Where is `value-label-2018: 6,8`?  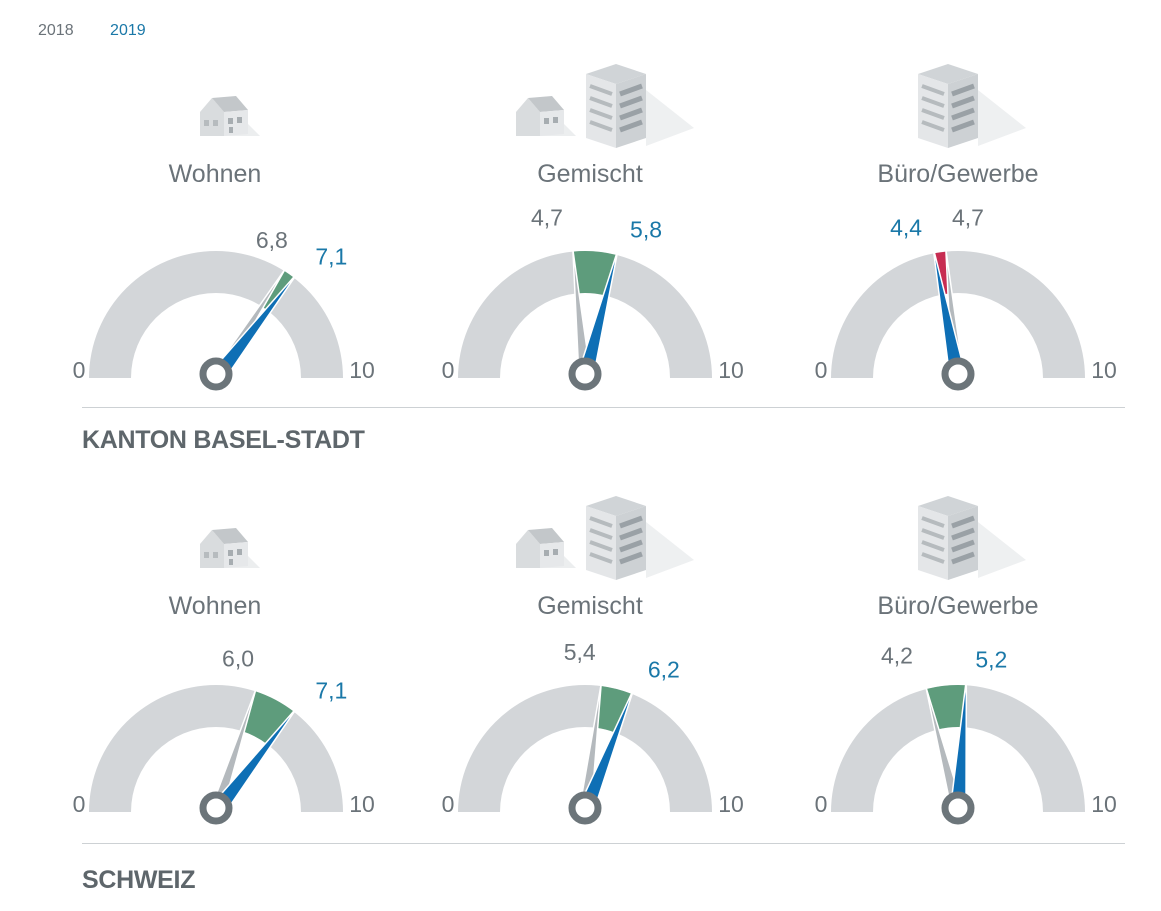
value-label-2018: 6,8 is located at coordinates (272, 240).